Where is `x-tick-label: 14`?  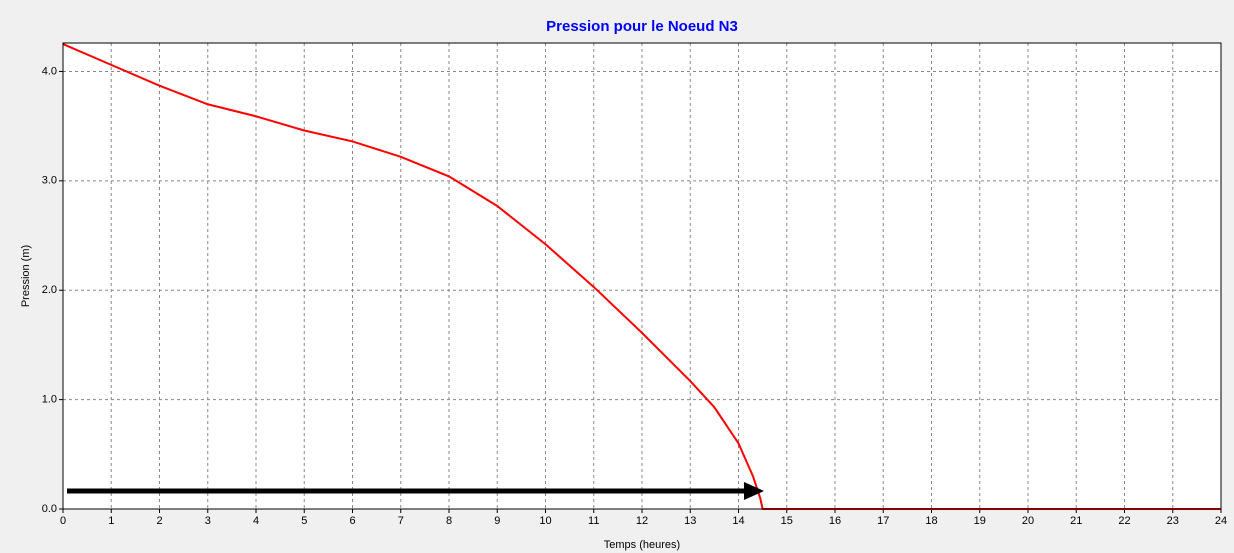 x-tick-label: 14 is located at coordinates (738, 521).